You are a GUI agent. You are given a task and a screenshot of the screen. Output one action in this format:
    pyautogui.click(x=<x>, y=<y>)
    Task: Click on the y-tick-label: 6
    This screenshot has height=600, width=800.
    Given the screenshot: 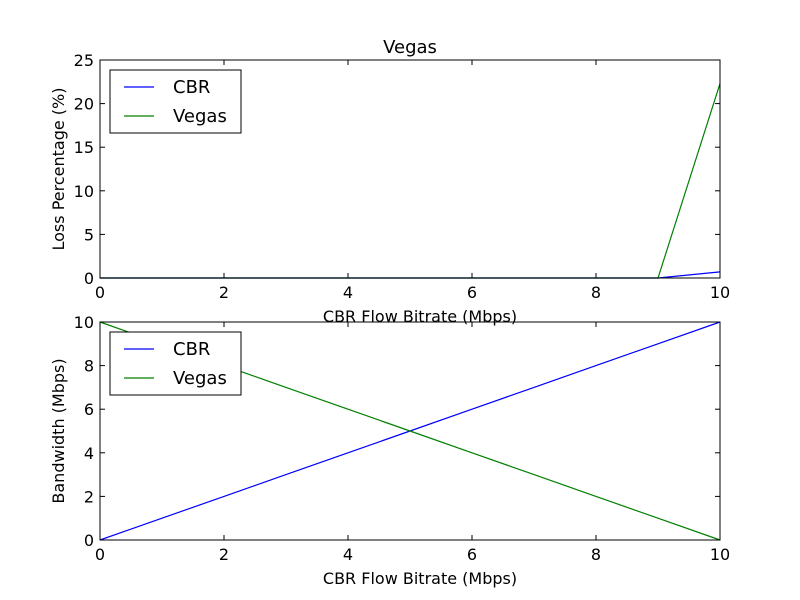 What is the action you would take?
    pyautogui.click(x=89, y=409)
    